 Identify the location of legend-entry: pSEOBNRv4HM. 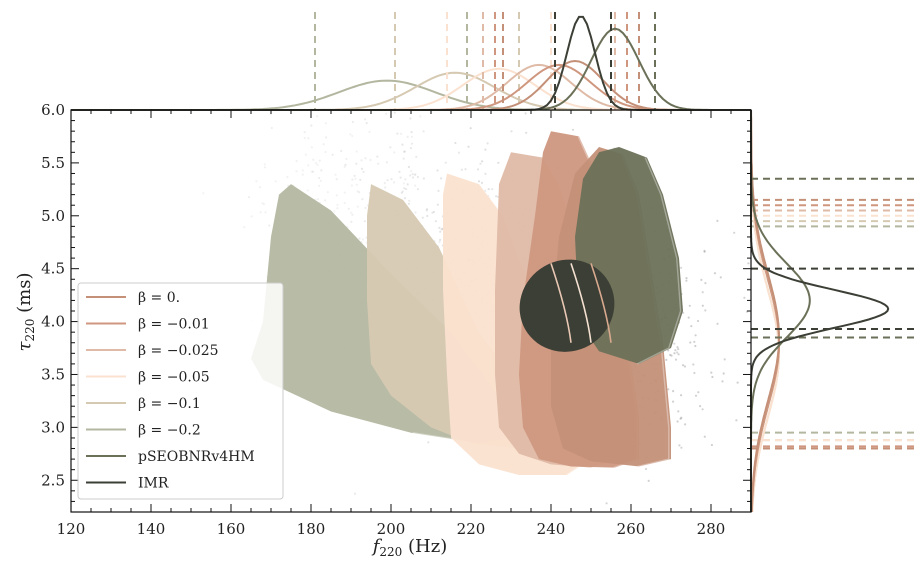
(196, 457).